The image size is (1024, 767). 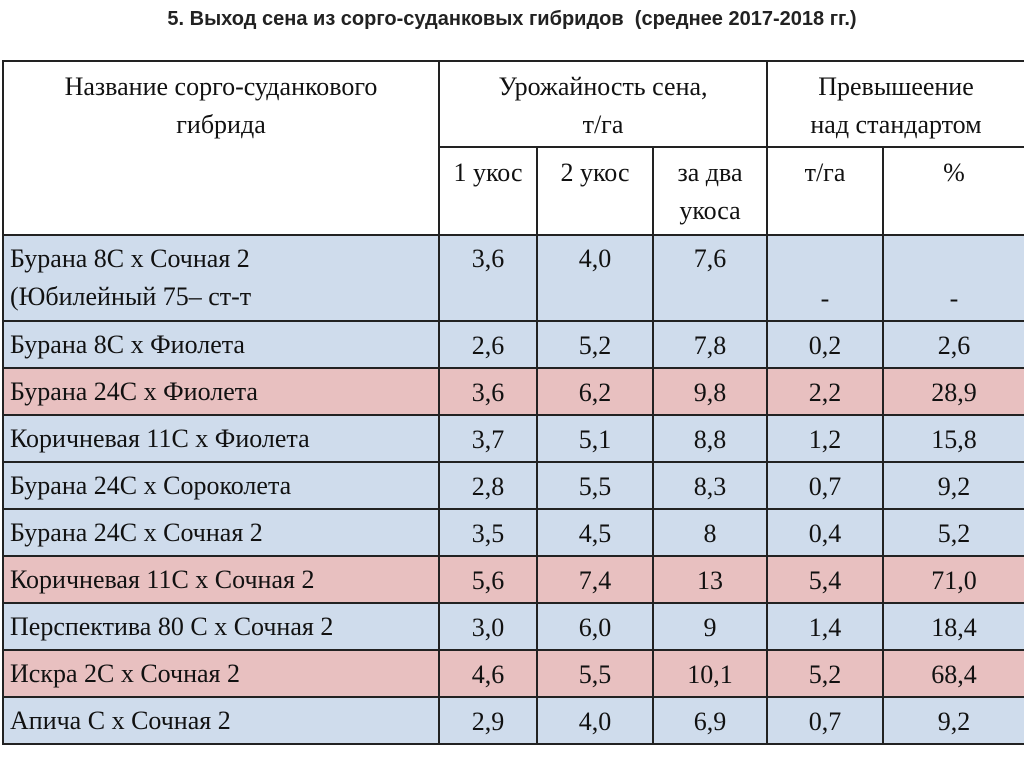 What do you see at coordinates (710, 485) in the screenshot?
I see `two-cuts-total-cell: 8,3` at bounding box center [710, 485].